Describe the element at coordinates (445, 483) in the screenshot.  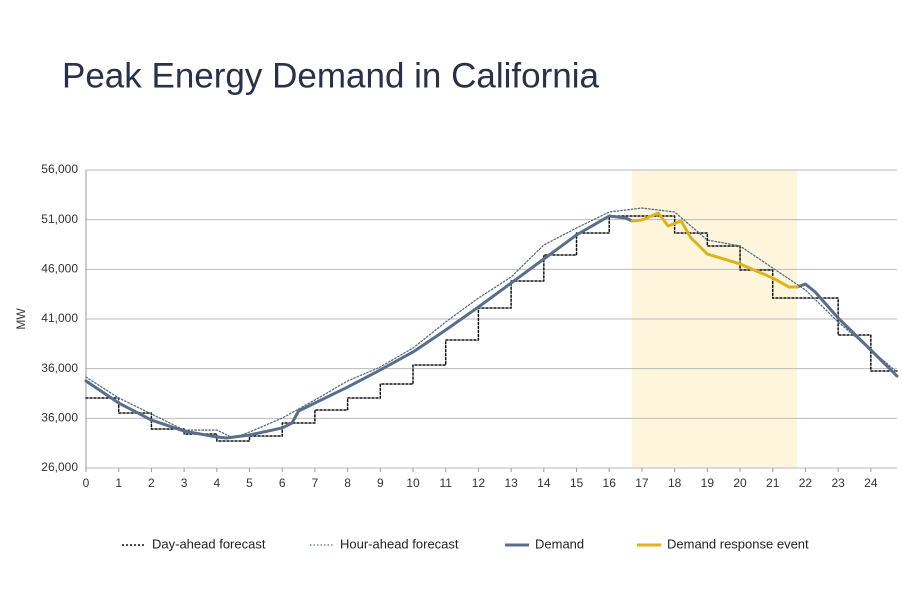
I see `x-tick-label: 11` at that location.